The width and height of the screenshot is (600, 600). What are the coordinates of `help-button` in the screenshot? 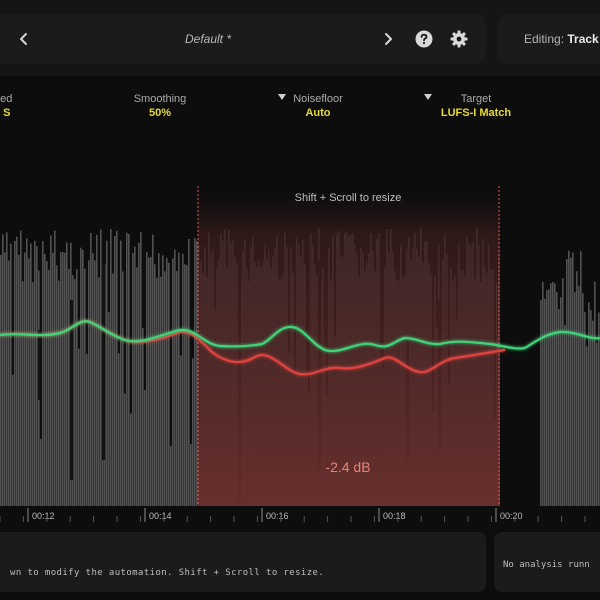 It's located at (424, 39).